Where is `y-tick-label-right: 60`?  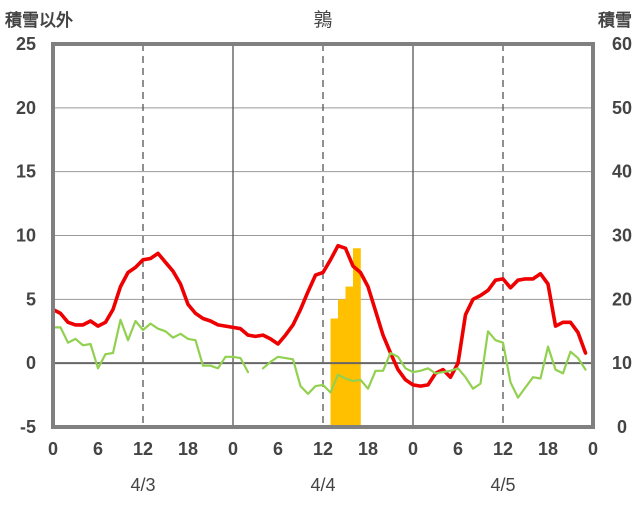
y-tick-label-right: 60 is located at coordinates (622, 44).